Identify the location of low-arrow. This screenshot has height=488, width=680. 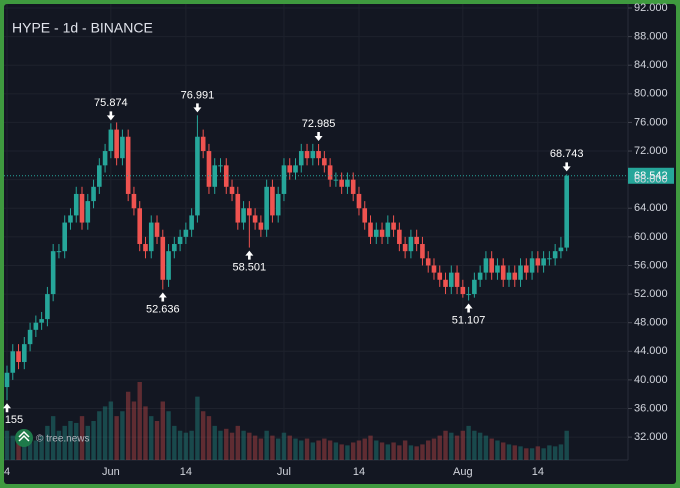
(7, 408).